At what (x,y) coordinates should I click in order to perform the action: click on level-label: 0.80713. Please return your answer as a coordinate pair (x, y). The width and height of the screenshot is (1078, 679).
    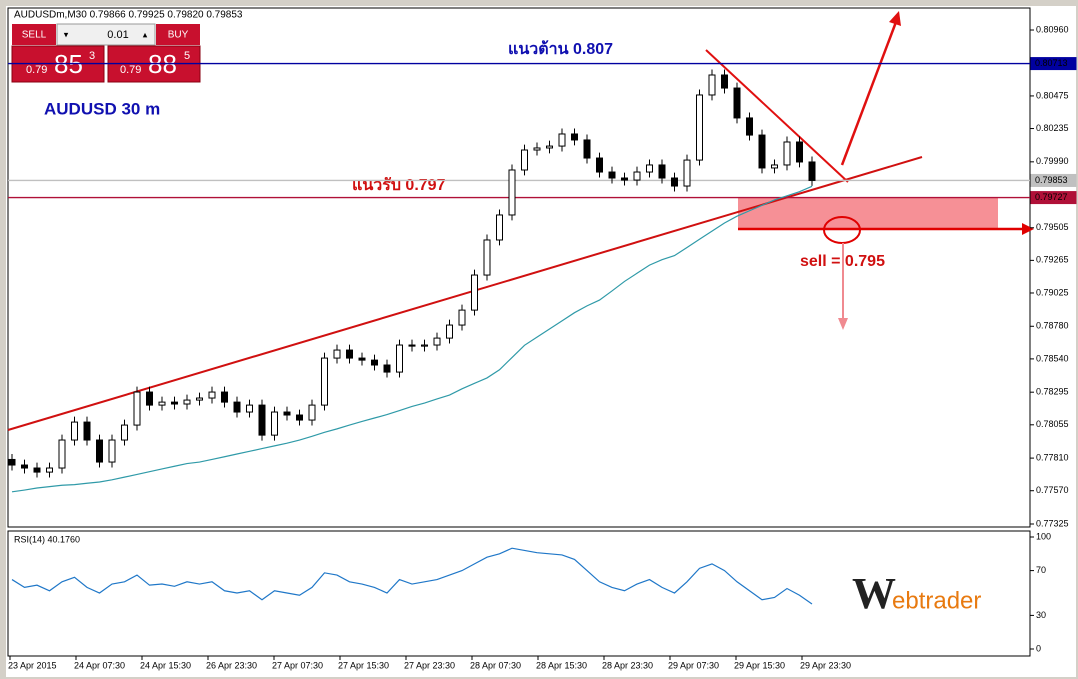
    Looking at the image, I should click on (1051, 63).